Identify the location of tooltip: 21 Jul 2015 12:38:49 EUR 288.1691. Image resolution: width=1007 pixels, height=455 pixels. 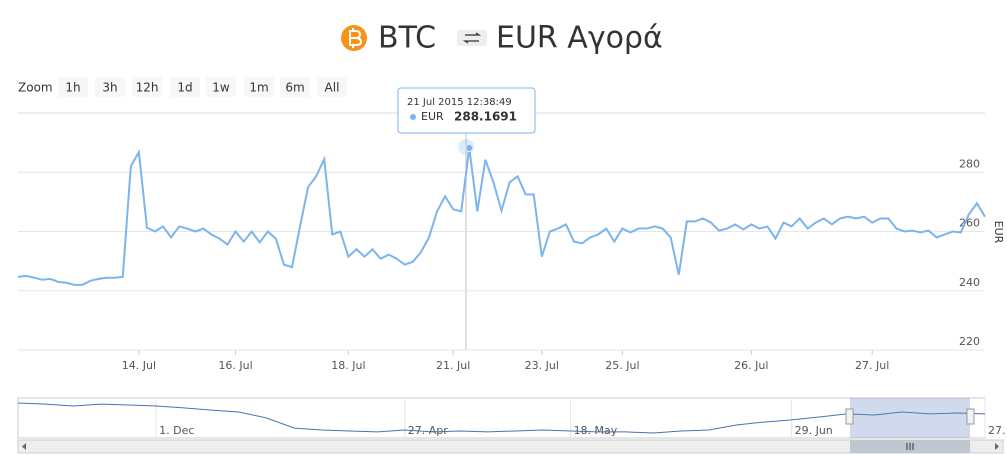
(466, 110).